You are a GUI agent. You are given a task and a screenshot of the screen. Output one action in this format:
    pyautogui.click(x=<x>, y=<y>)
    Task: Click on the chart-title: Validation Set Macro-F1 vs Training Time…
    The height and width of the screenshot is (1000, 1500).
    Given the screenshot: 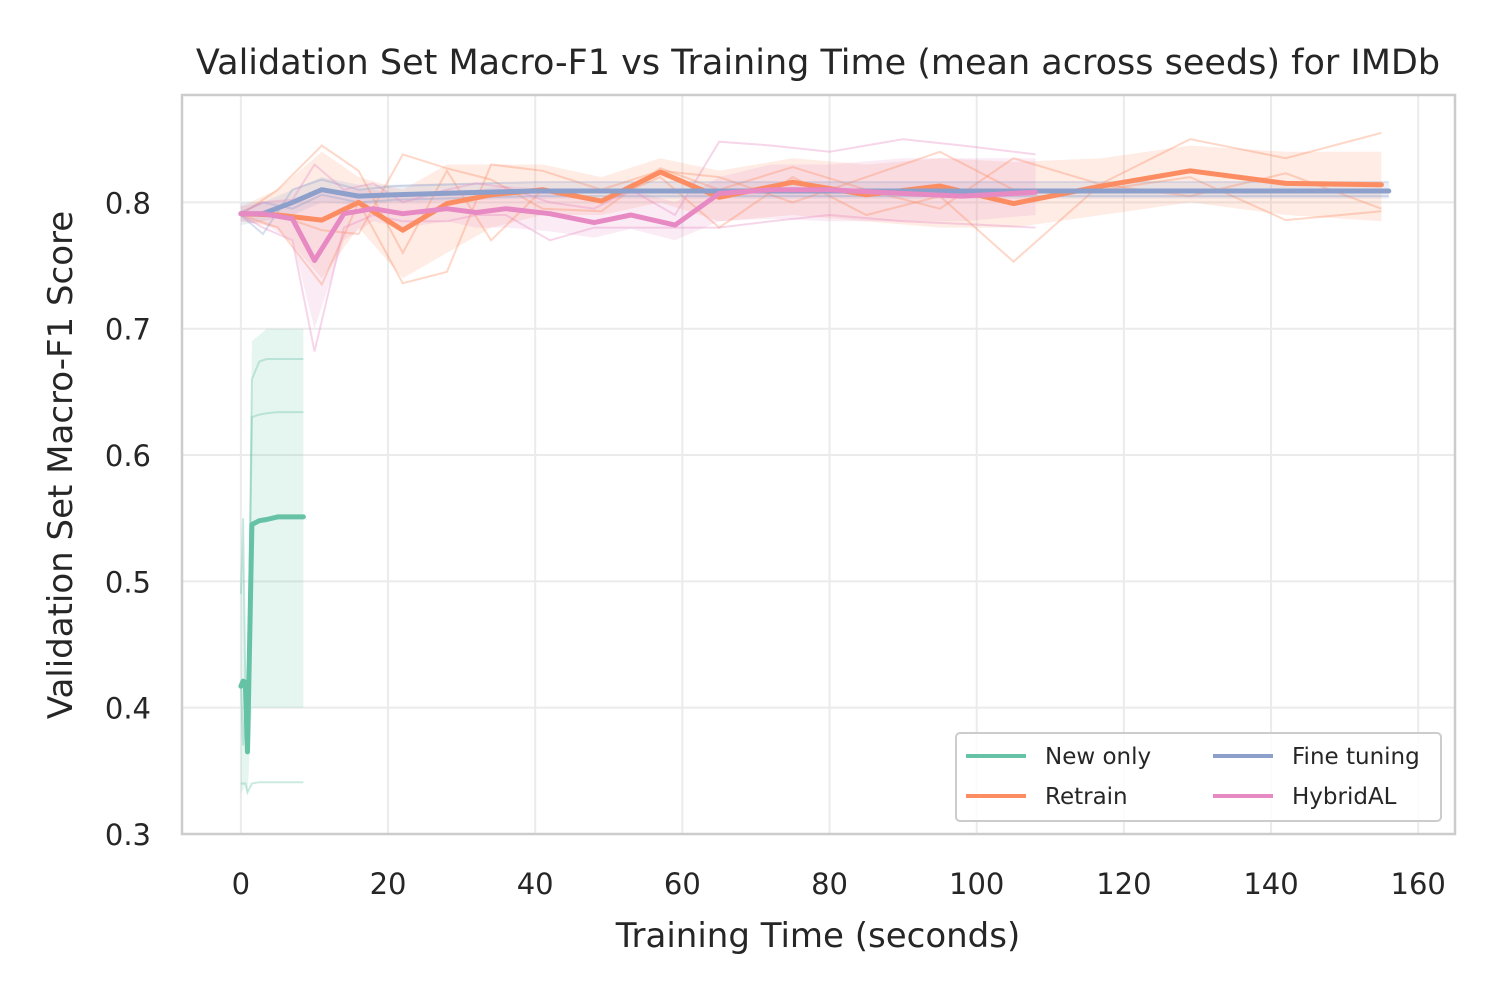 What is the action you would take?
    pyautogui.click(x=818, y=63)
    